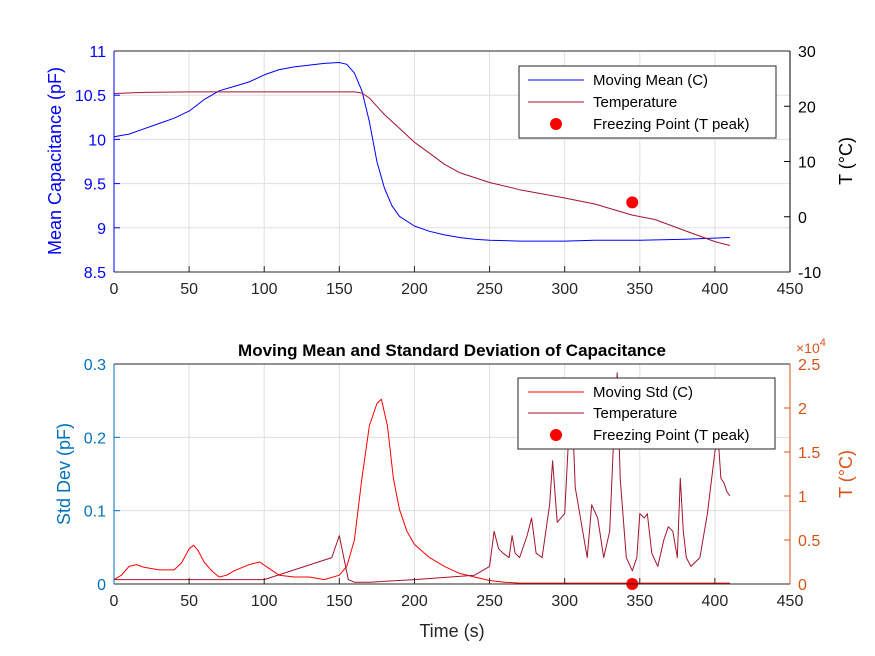  I want to click on left-y-tick-label: 10.5, so click(90, 96).